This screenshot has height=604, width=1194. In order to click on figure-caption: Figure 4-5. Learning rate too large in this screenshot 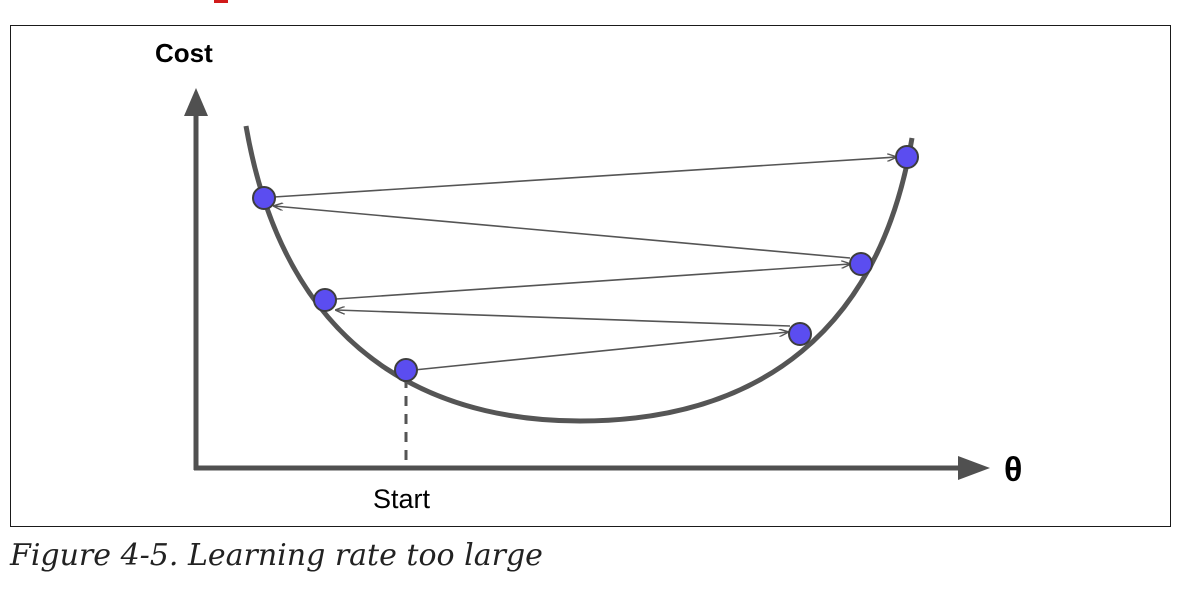, I will do `click(276, 555)`.